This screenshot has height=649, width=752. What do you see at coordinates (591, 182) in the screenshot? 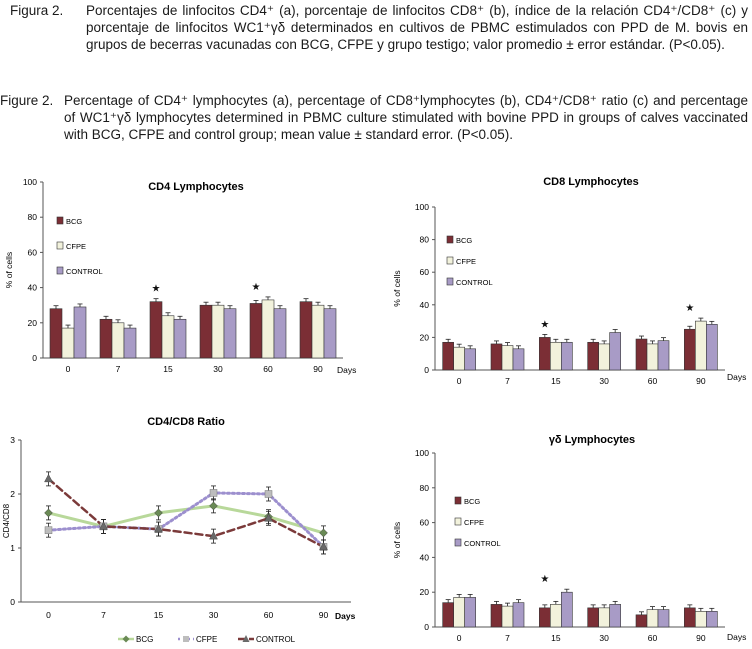
I see `chart-title: CD8 Lymphocytes` at bounding box center [591, 182].